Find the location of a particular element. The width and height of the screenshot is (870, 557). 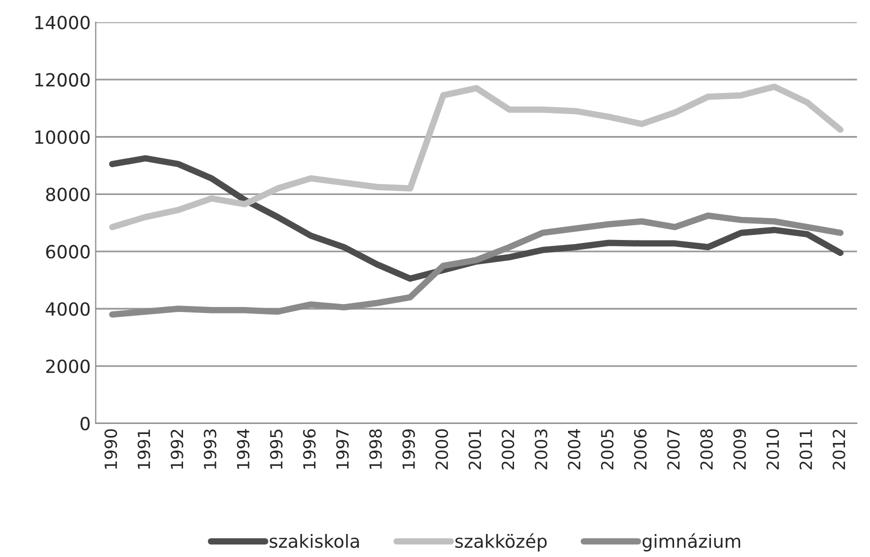

x-tick-label: 1999 is located at coordinates (408, 449).